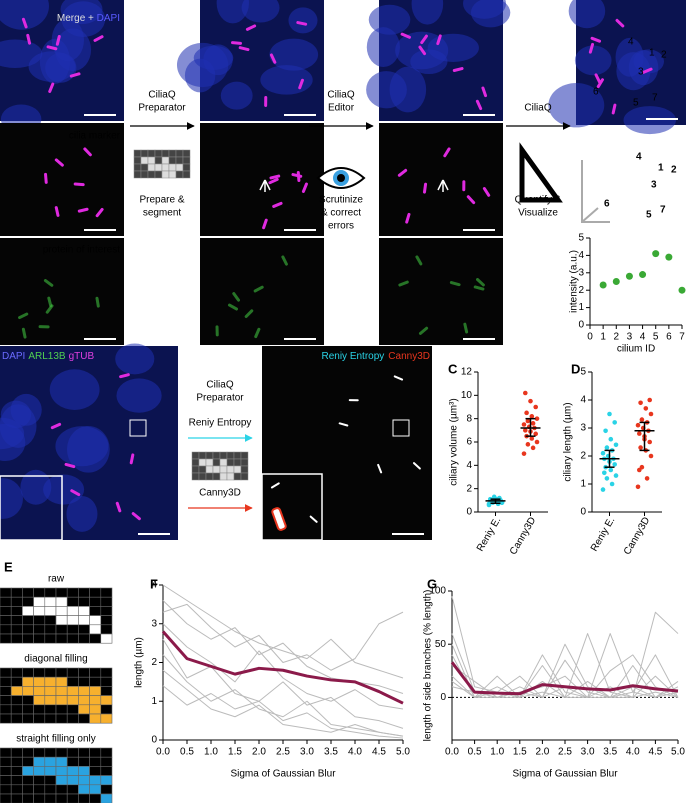  What do you see at coordinates (154, 583) in the screenshot?
I see `panel-letter: F` at bounding box center [154, 583].